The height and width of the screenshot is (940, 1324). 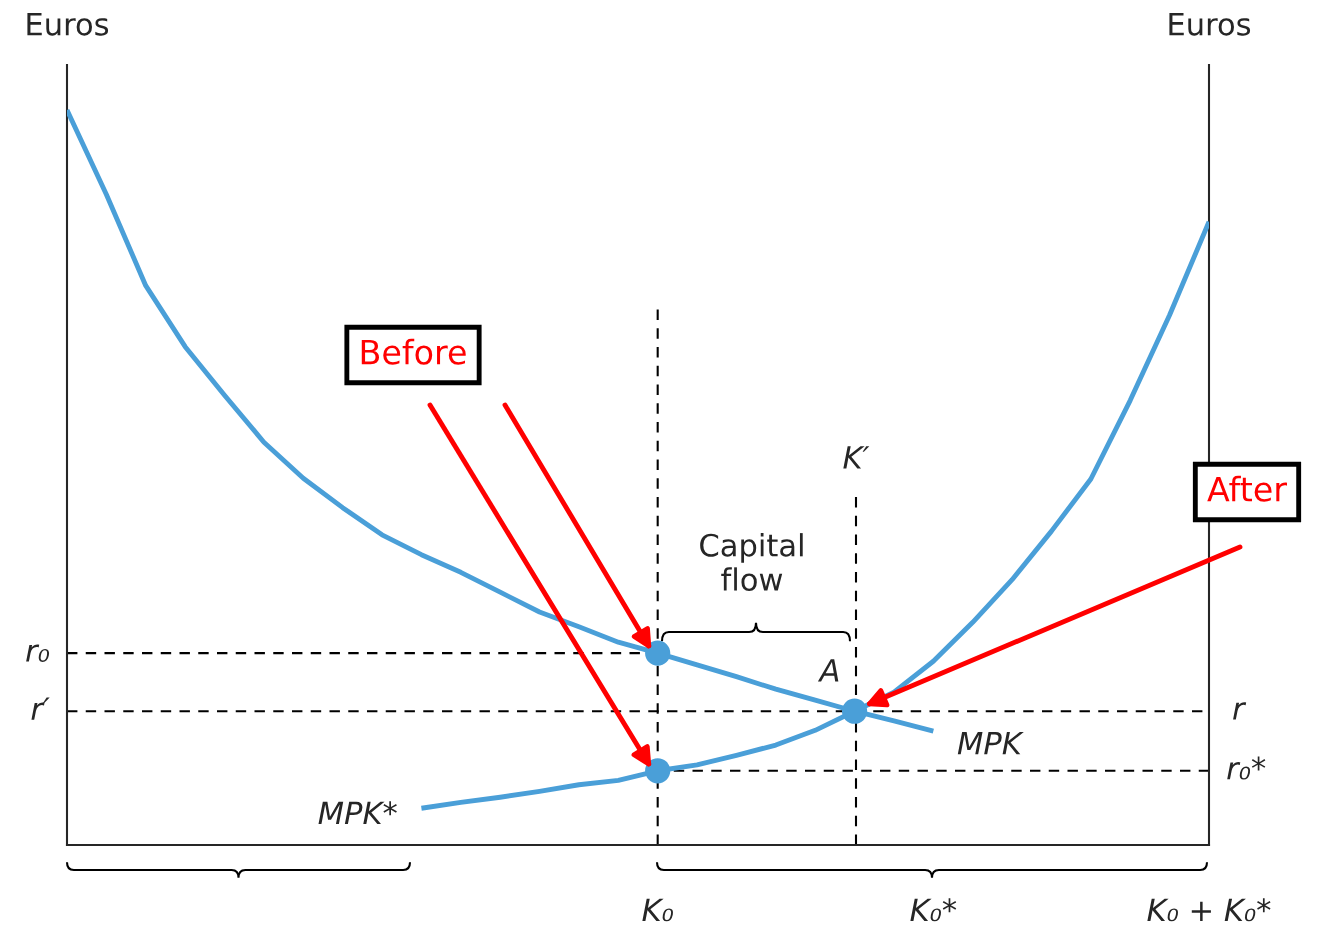 What do you see at coordinates (828, 670) in the screenshot?
I see `annotation: A` at bounding box center [828, 670].